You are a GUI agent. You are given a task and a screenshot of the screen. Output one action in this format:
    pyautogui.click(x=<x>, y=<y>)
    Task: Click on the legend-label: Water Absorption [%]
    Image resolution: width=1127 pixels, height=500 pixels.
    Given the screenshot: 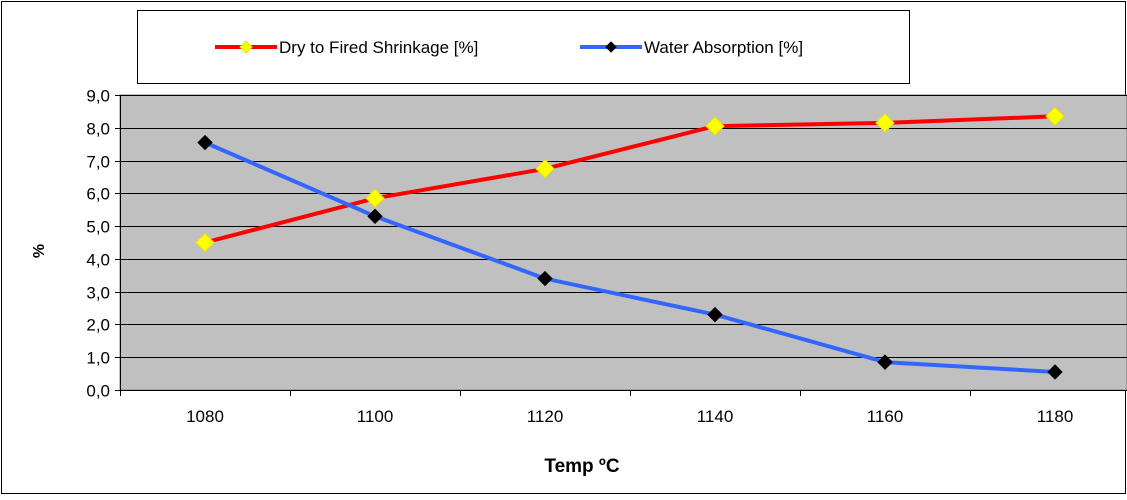 What is the action you would take?
    pyautogui.click(x=723, y=47)
    